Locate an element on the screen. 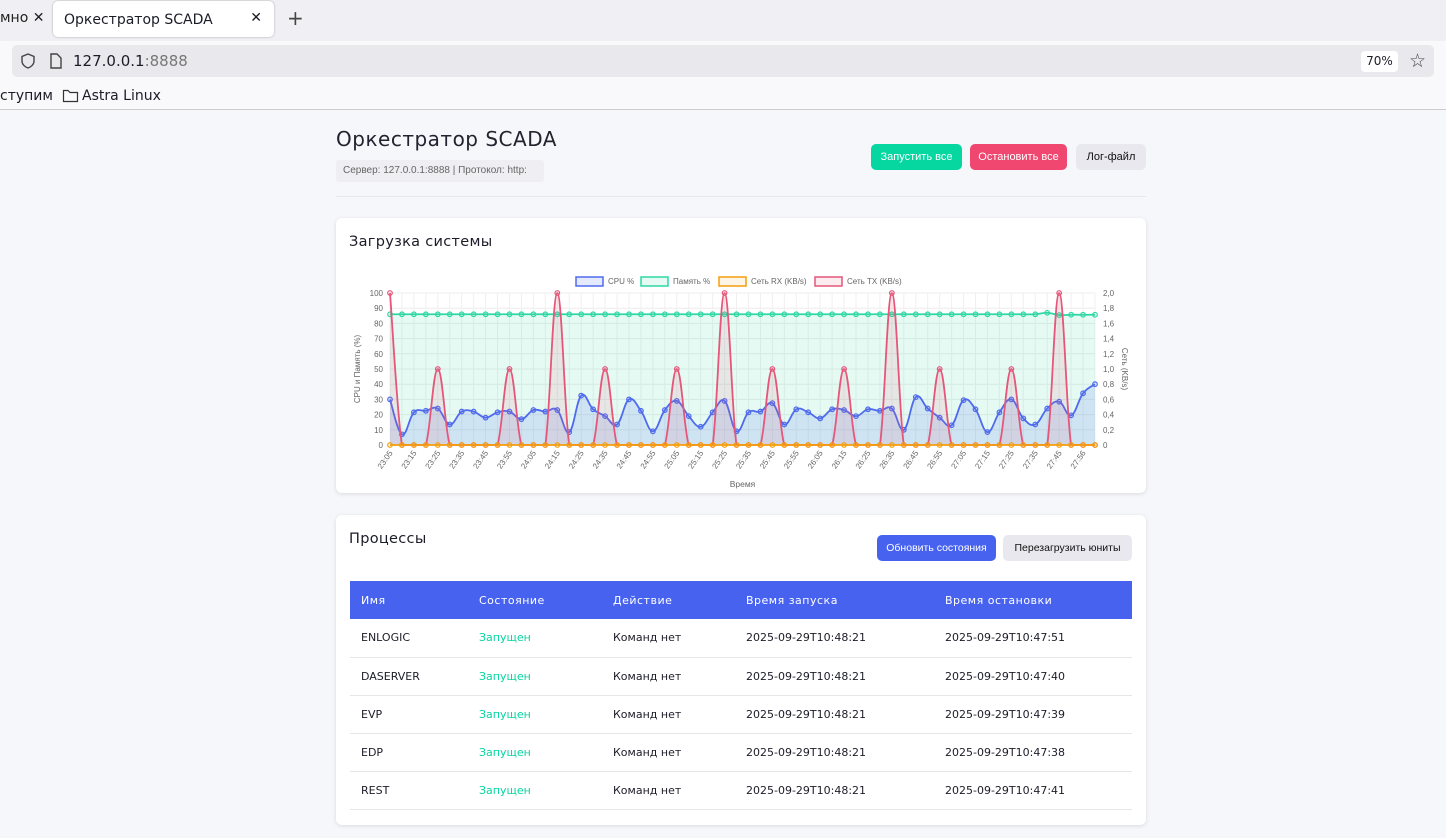 This screenshot has width=1446, height=838. y2-tick-label: 2,0 is located at coordinates (1109, 293).